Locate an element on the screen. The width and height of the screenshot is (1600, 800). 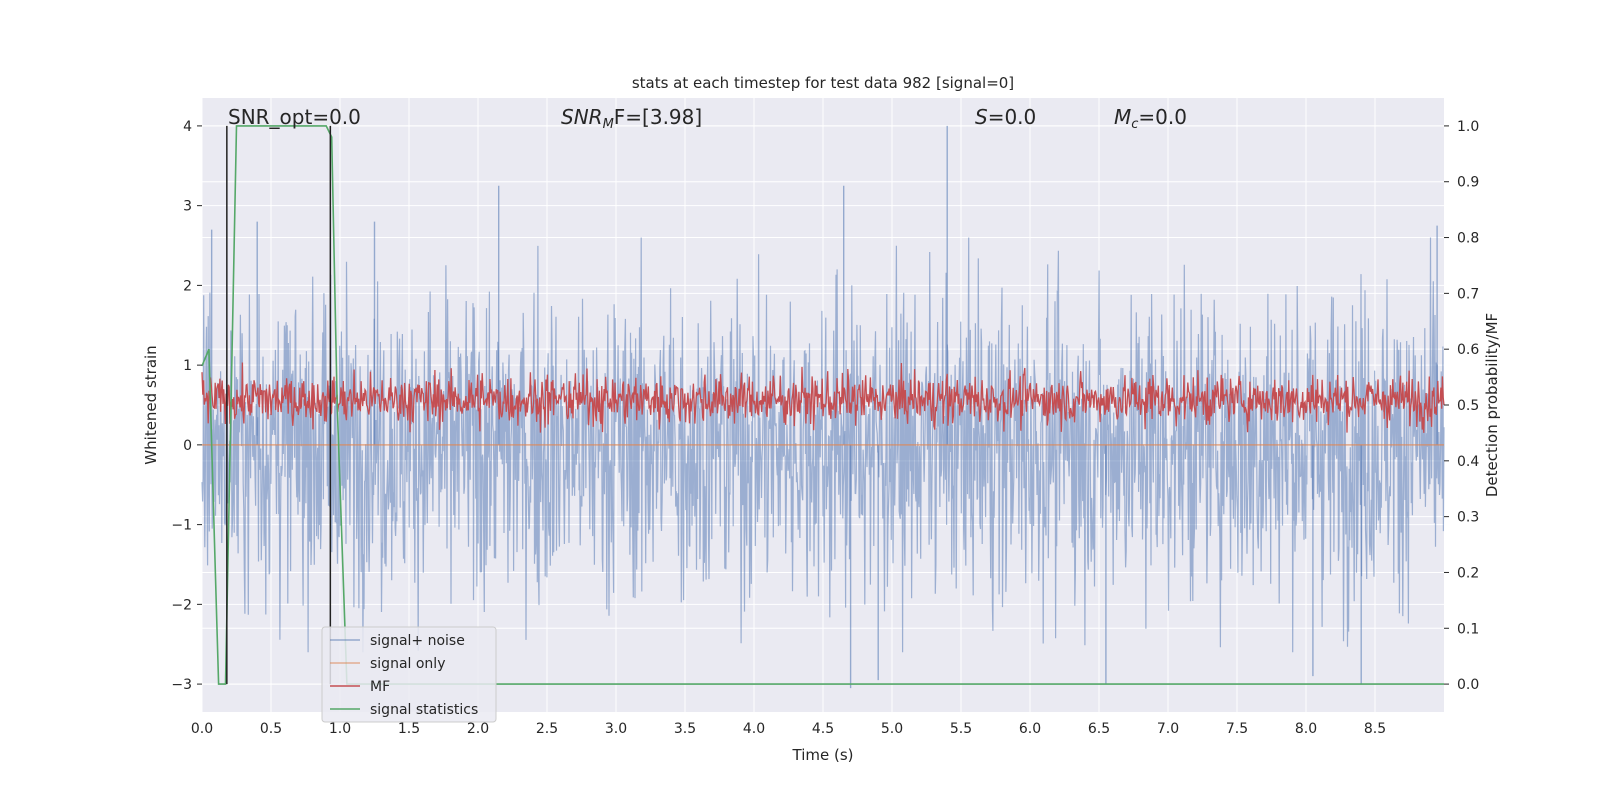
x-tick-label: 3.5 is located at coordinates (685, 729).